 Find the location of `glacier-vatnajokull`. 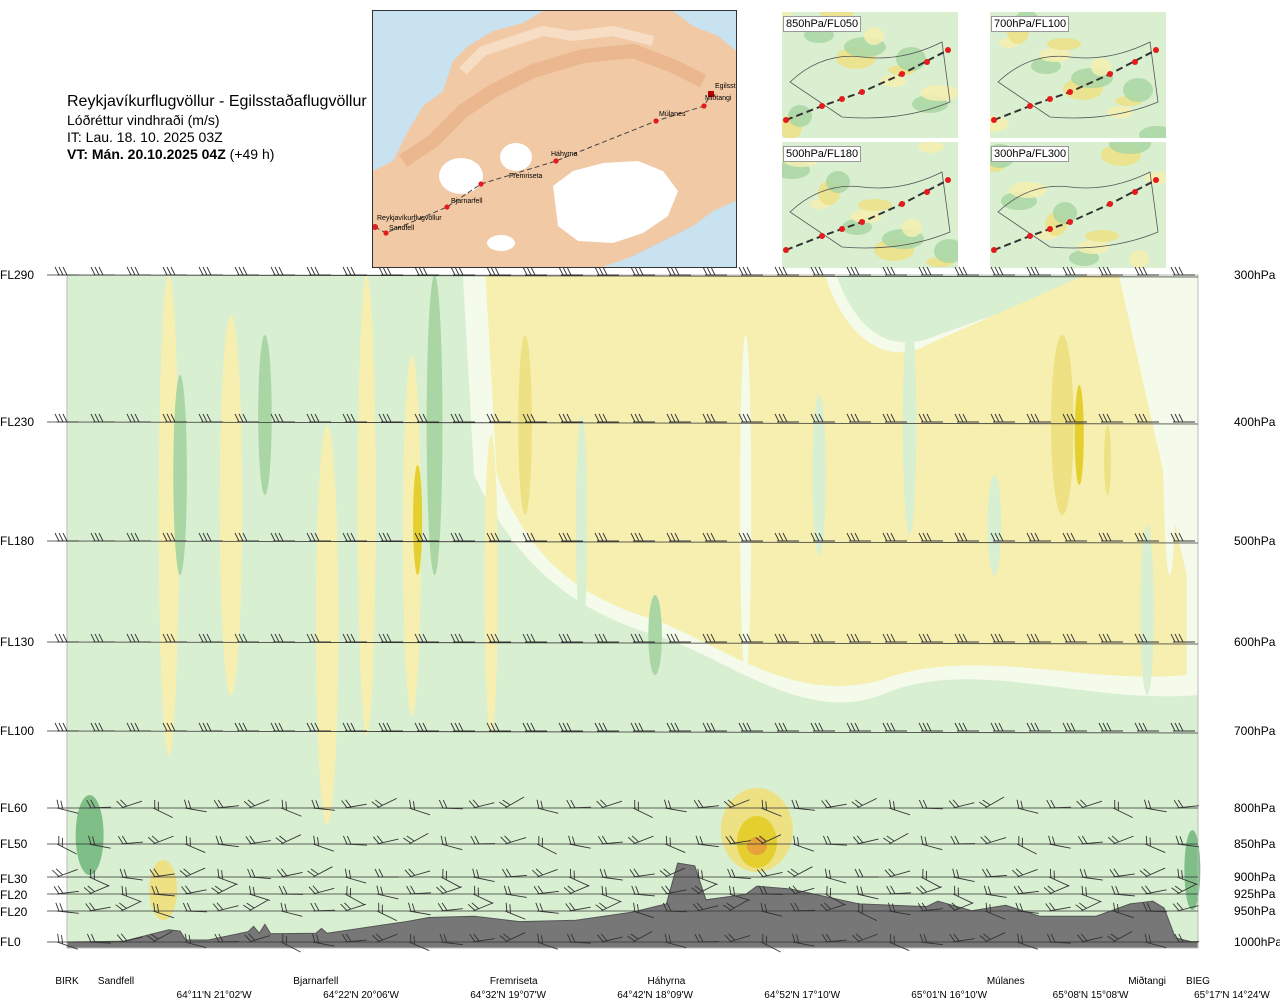

glacier-vatnajokull is located at coordinates (615, 202).